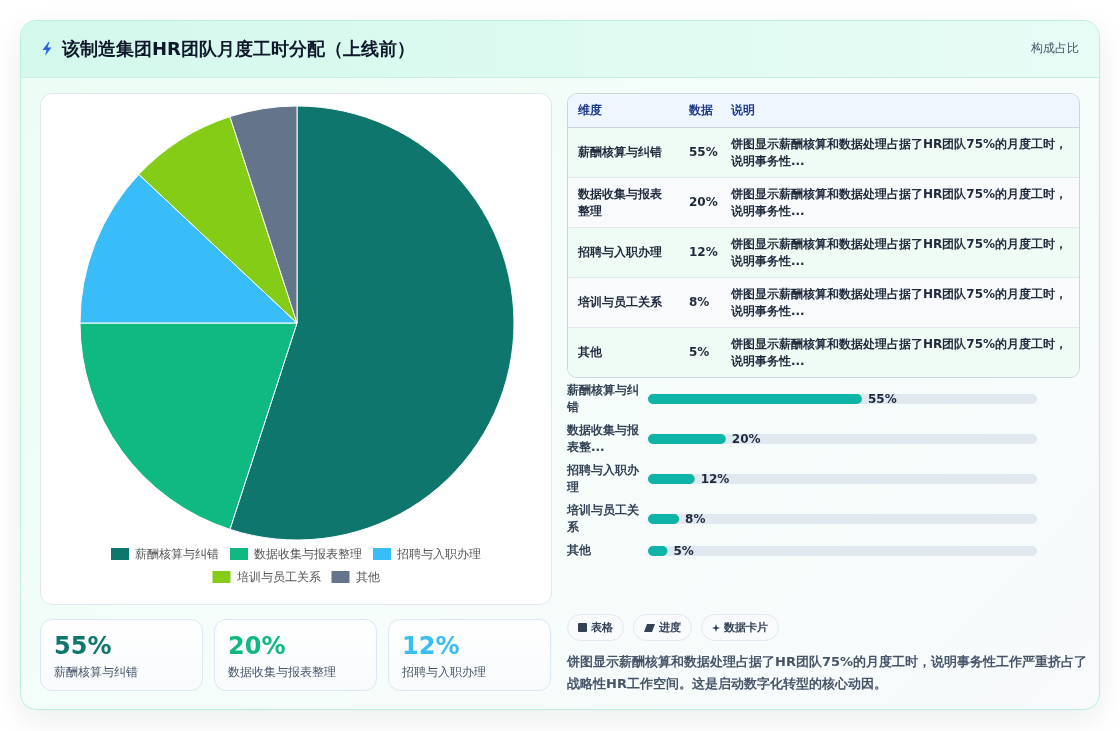  Describe the element at coordinates (670, 627) in the screenshot. I see `text: 进度` at that location.